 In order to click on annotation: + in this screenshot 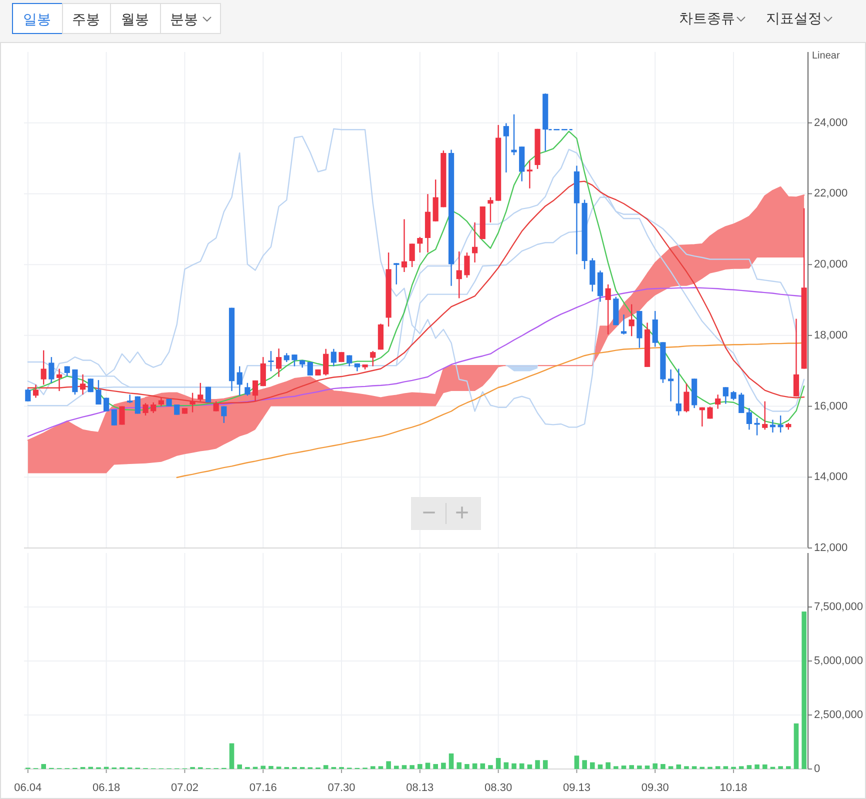, I will do `click(462, 513)`.